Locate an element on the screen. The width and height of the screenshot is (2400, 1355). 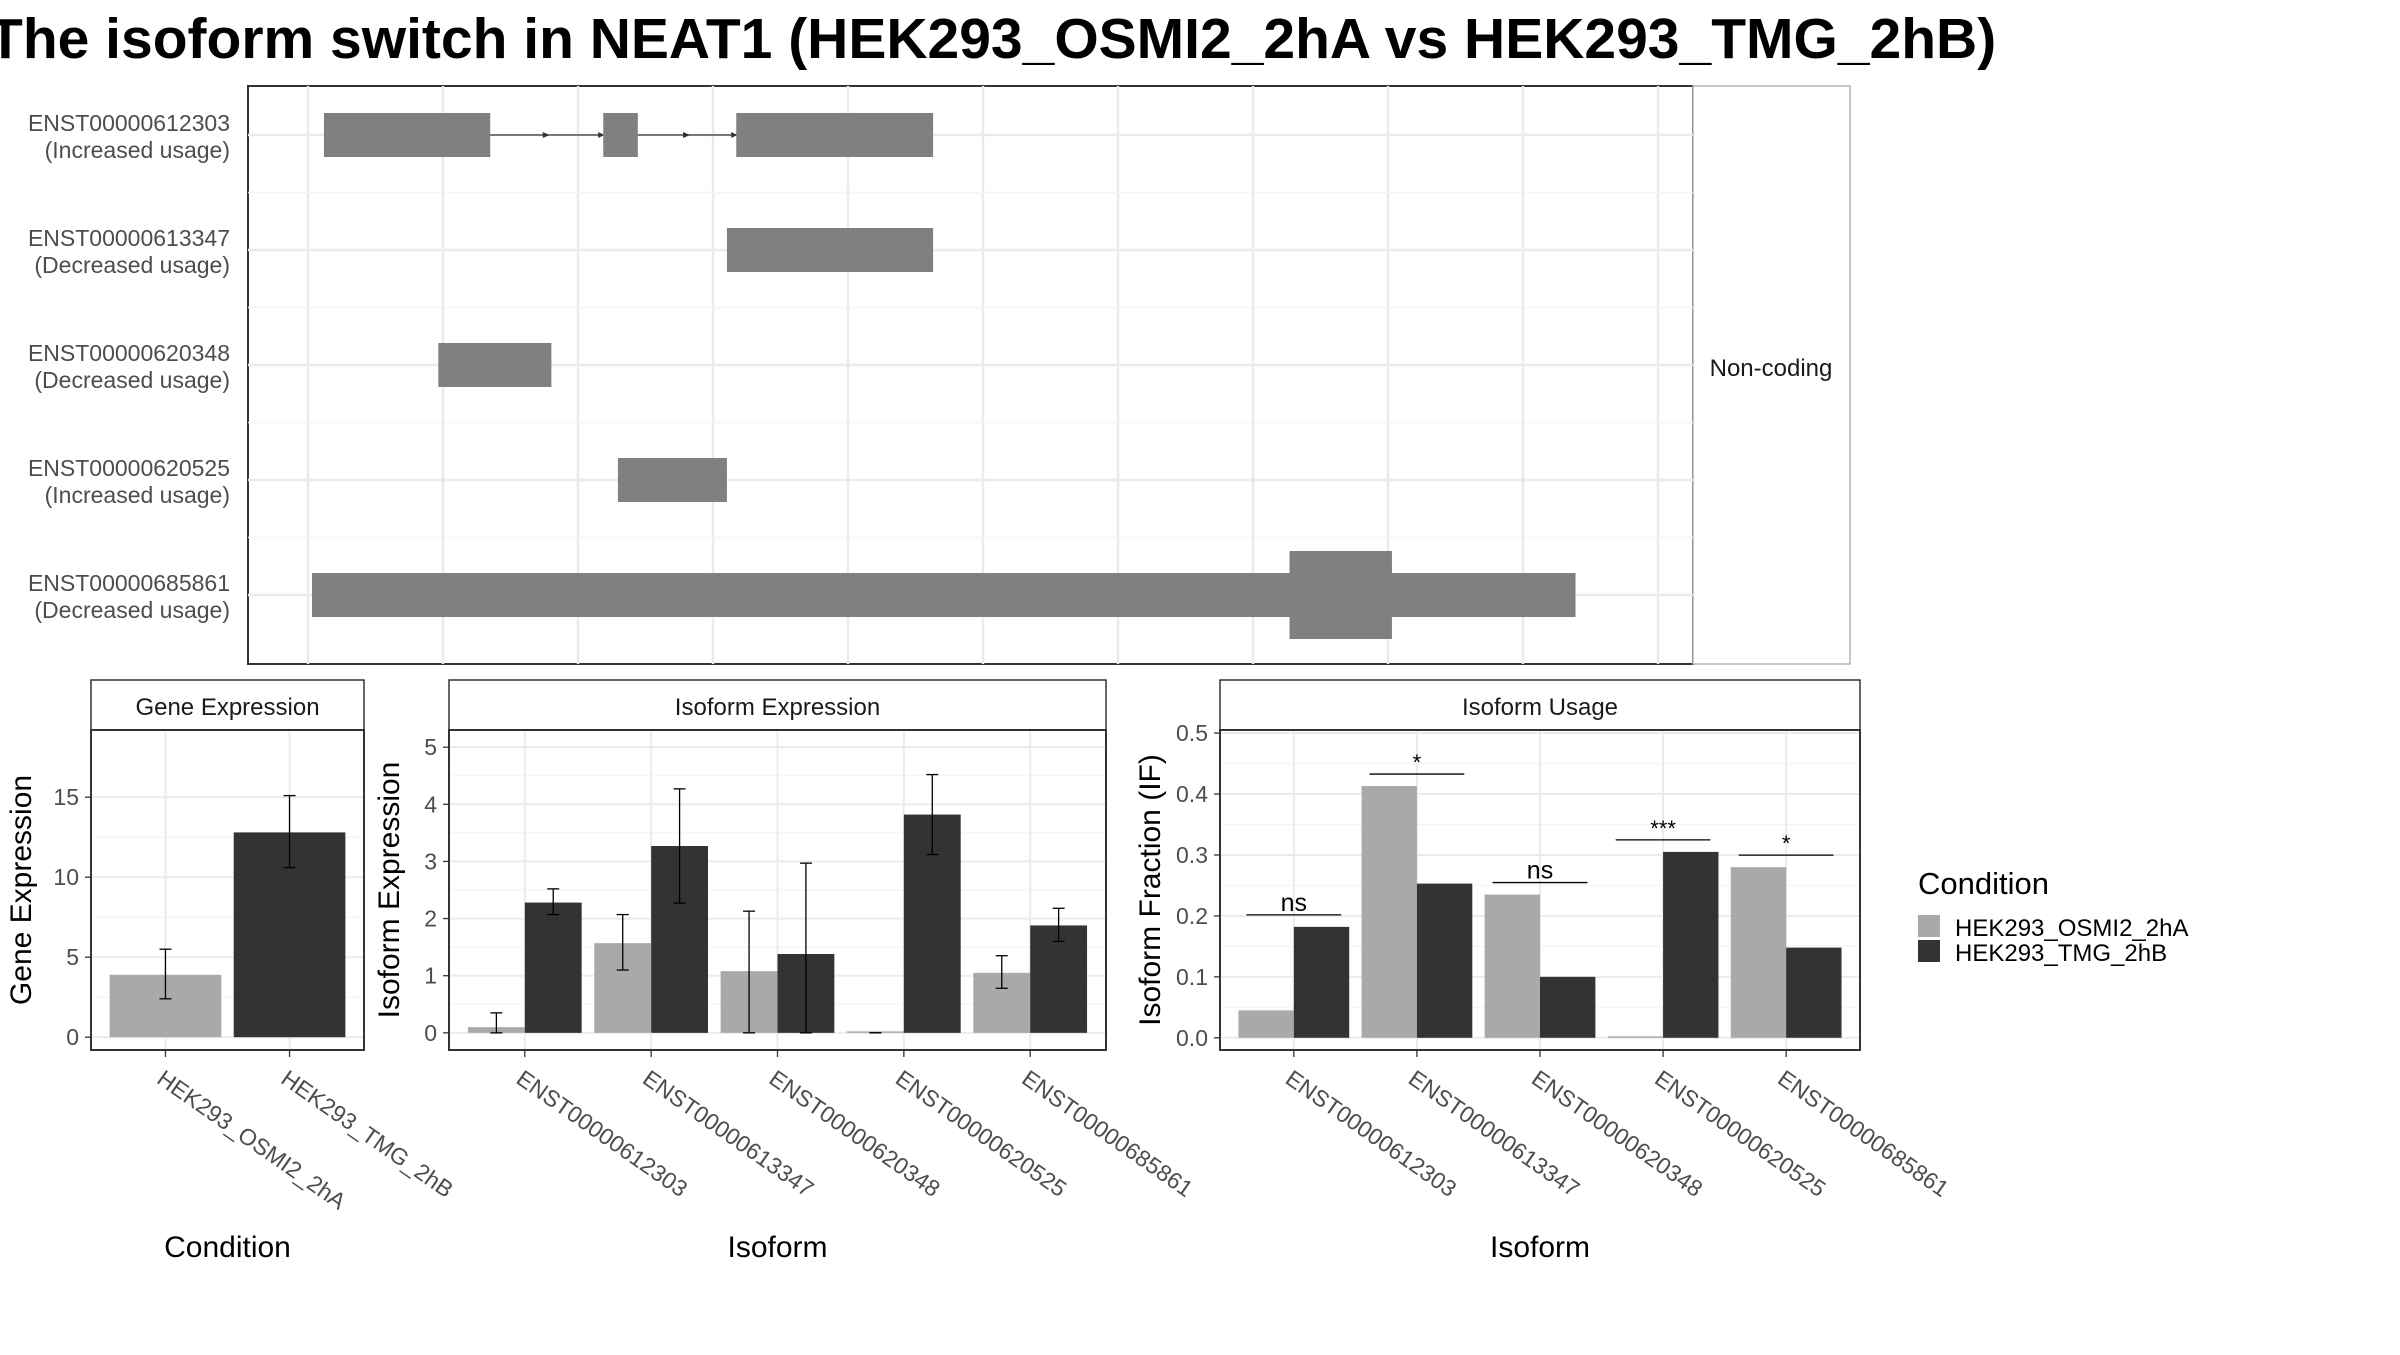
y-tick-label: 4 is located at coordinates (430, 804).